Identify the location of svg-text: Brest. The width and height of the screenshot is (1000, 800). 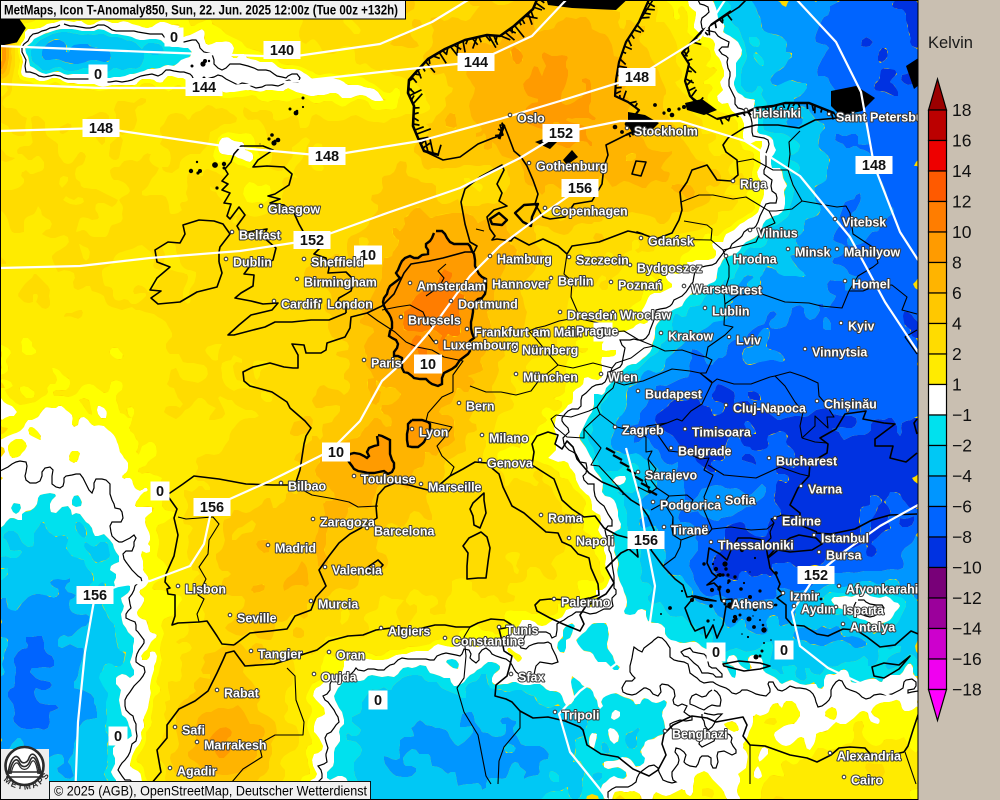
(746, 291).